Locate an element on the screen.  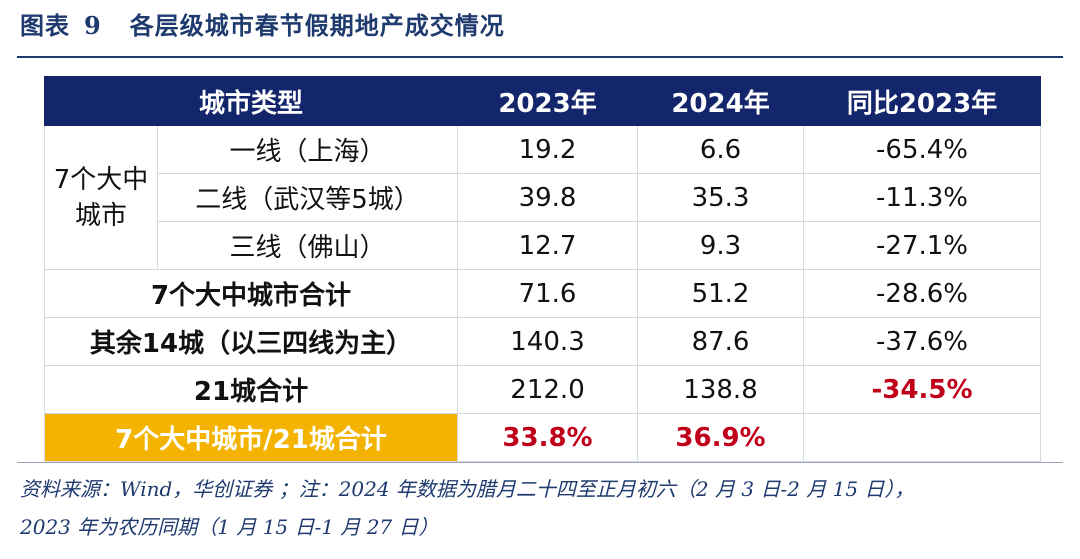
table-row: 二线（武汉等5城） 39.8 35.3 -11.3% is located at coordinates (543, 197).